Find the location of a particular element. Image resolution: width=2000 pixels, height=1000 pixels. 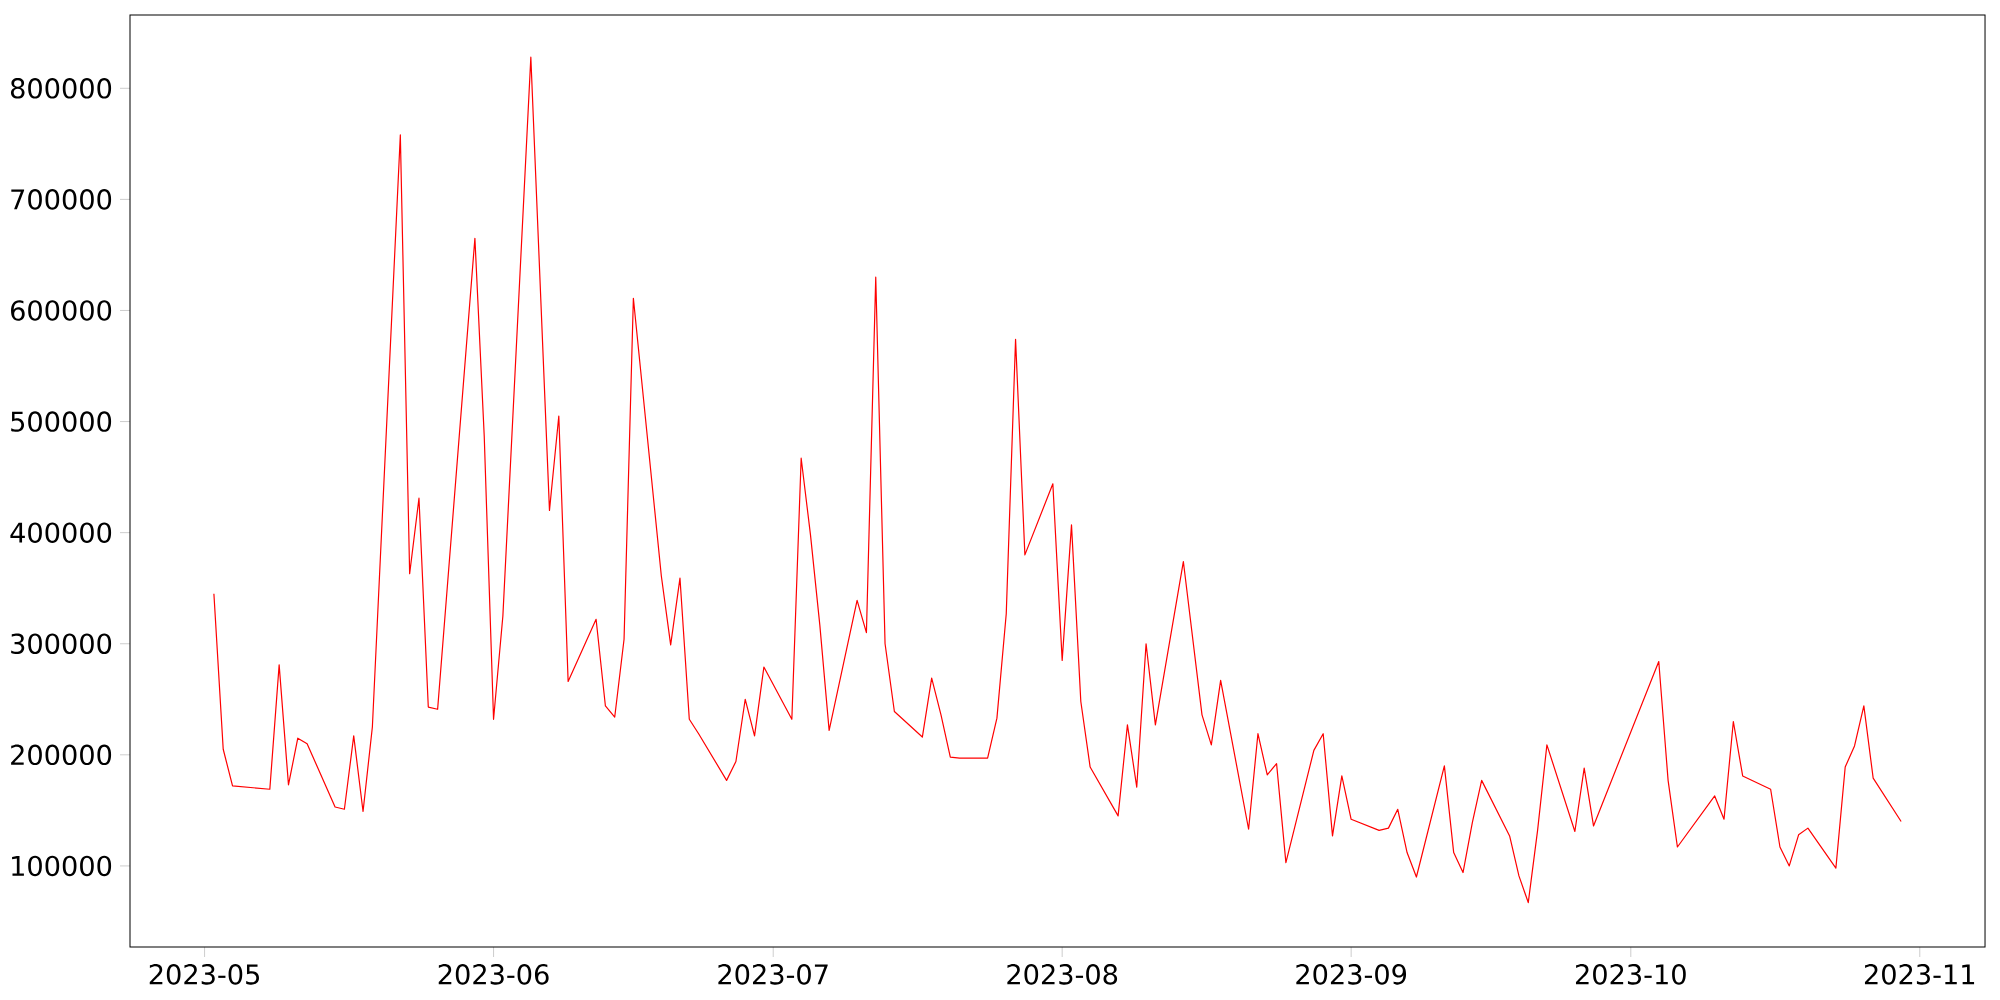

y-tick-label: 300000 is located at coordinates (61, 644).